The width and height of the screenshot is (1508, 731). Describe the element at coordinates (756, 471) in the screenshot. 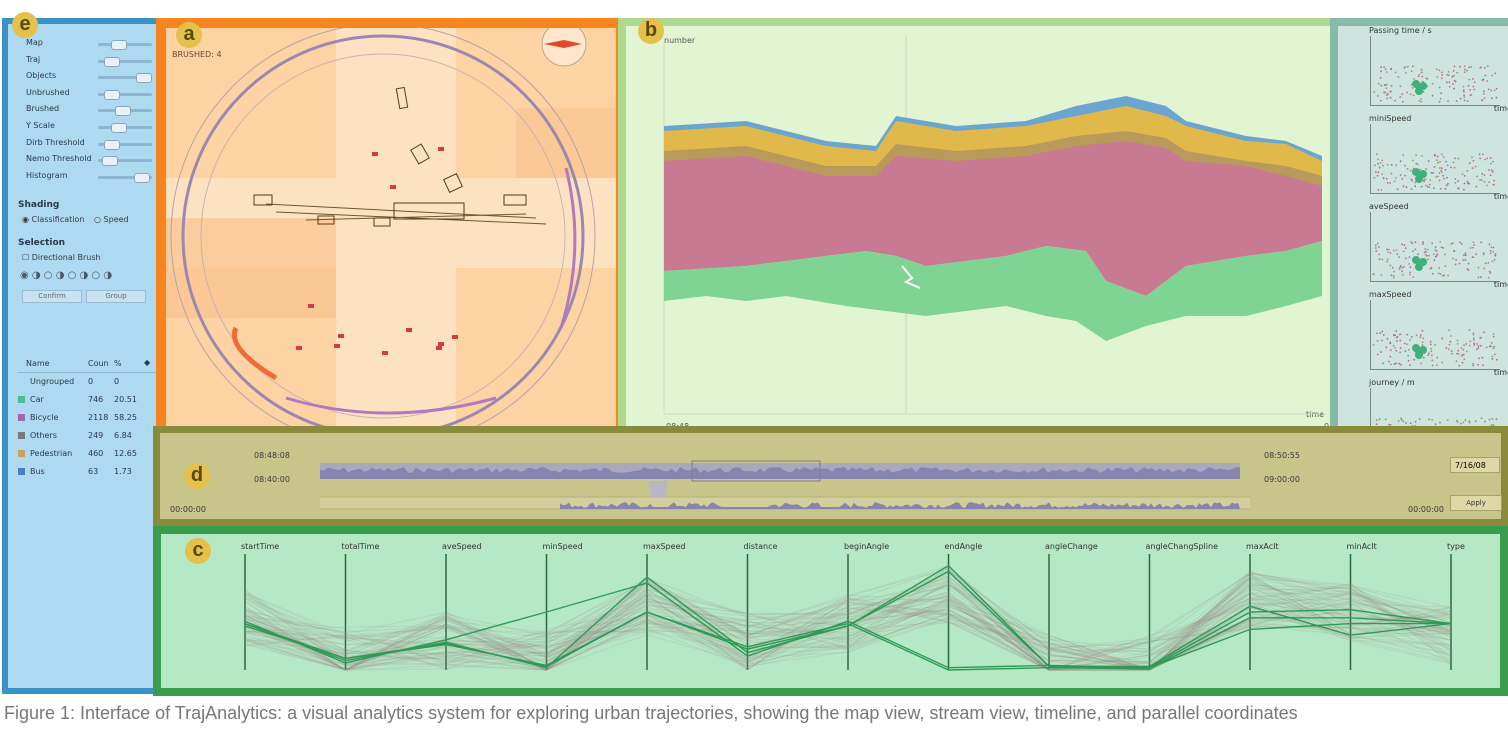

I see `time-window-brush` at that location.